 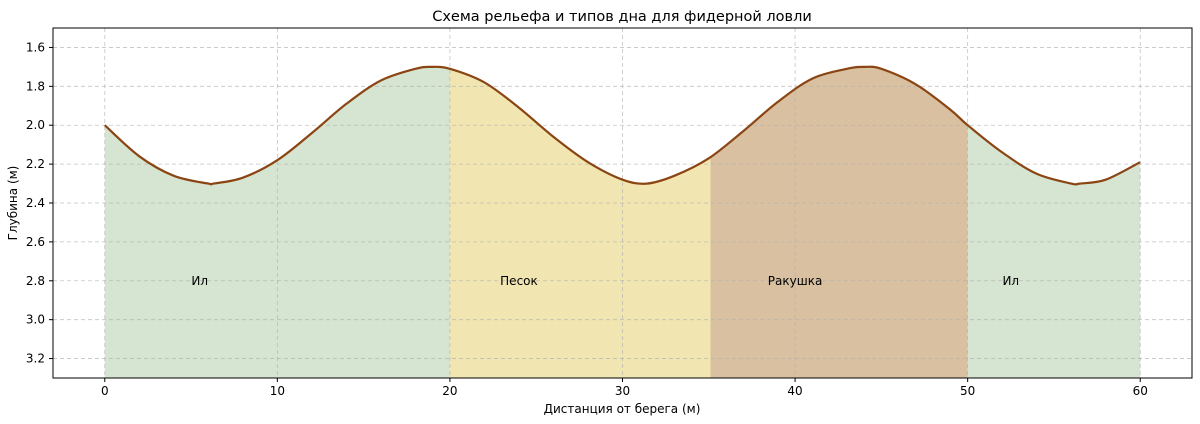 What do you see at coordinates (35, 320) in the screenshot?
I see `y-tick-label-7: 3.0` at bounding box center [35, 320].